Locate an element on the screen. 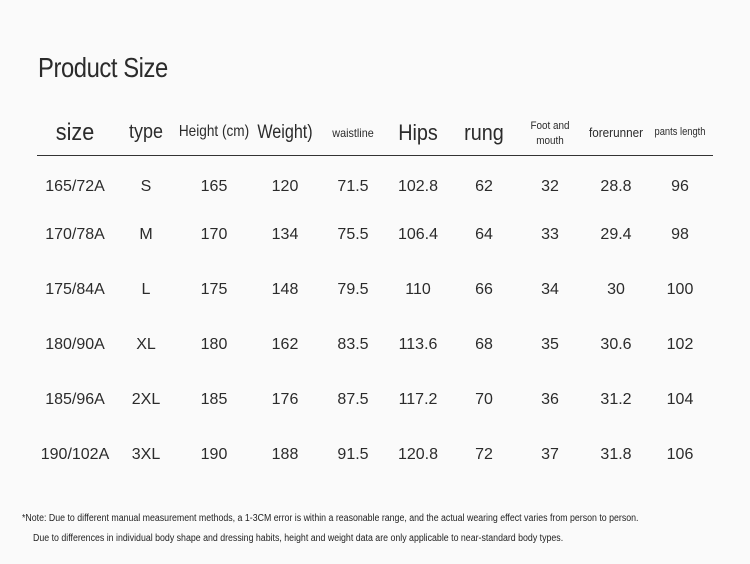 This screenshot has height=564, width=750. table-cell: 106.4 is located at coordinates (418, 234).